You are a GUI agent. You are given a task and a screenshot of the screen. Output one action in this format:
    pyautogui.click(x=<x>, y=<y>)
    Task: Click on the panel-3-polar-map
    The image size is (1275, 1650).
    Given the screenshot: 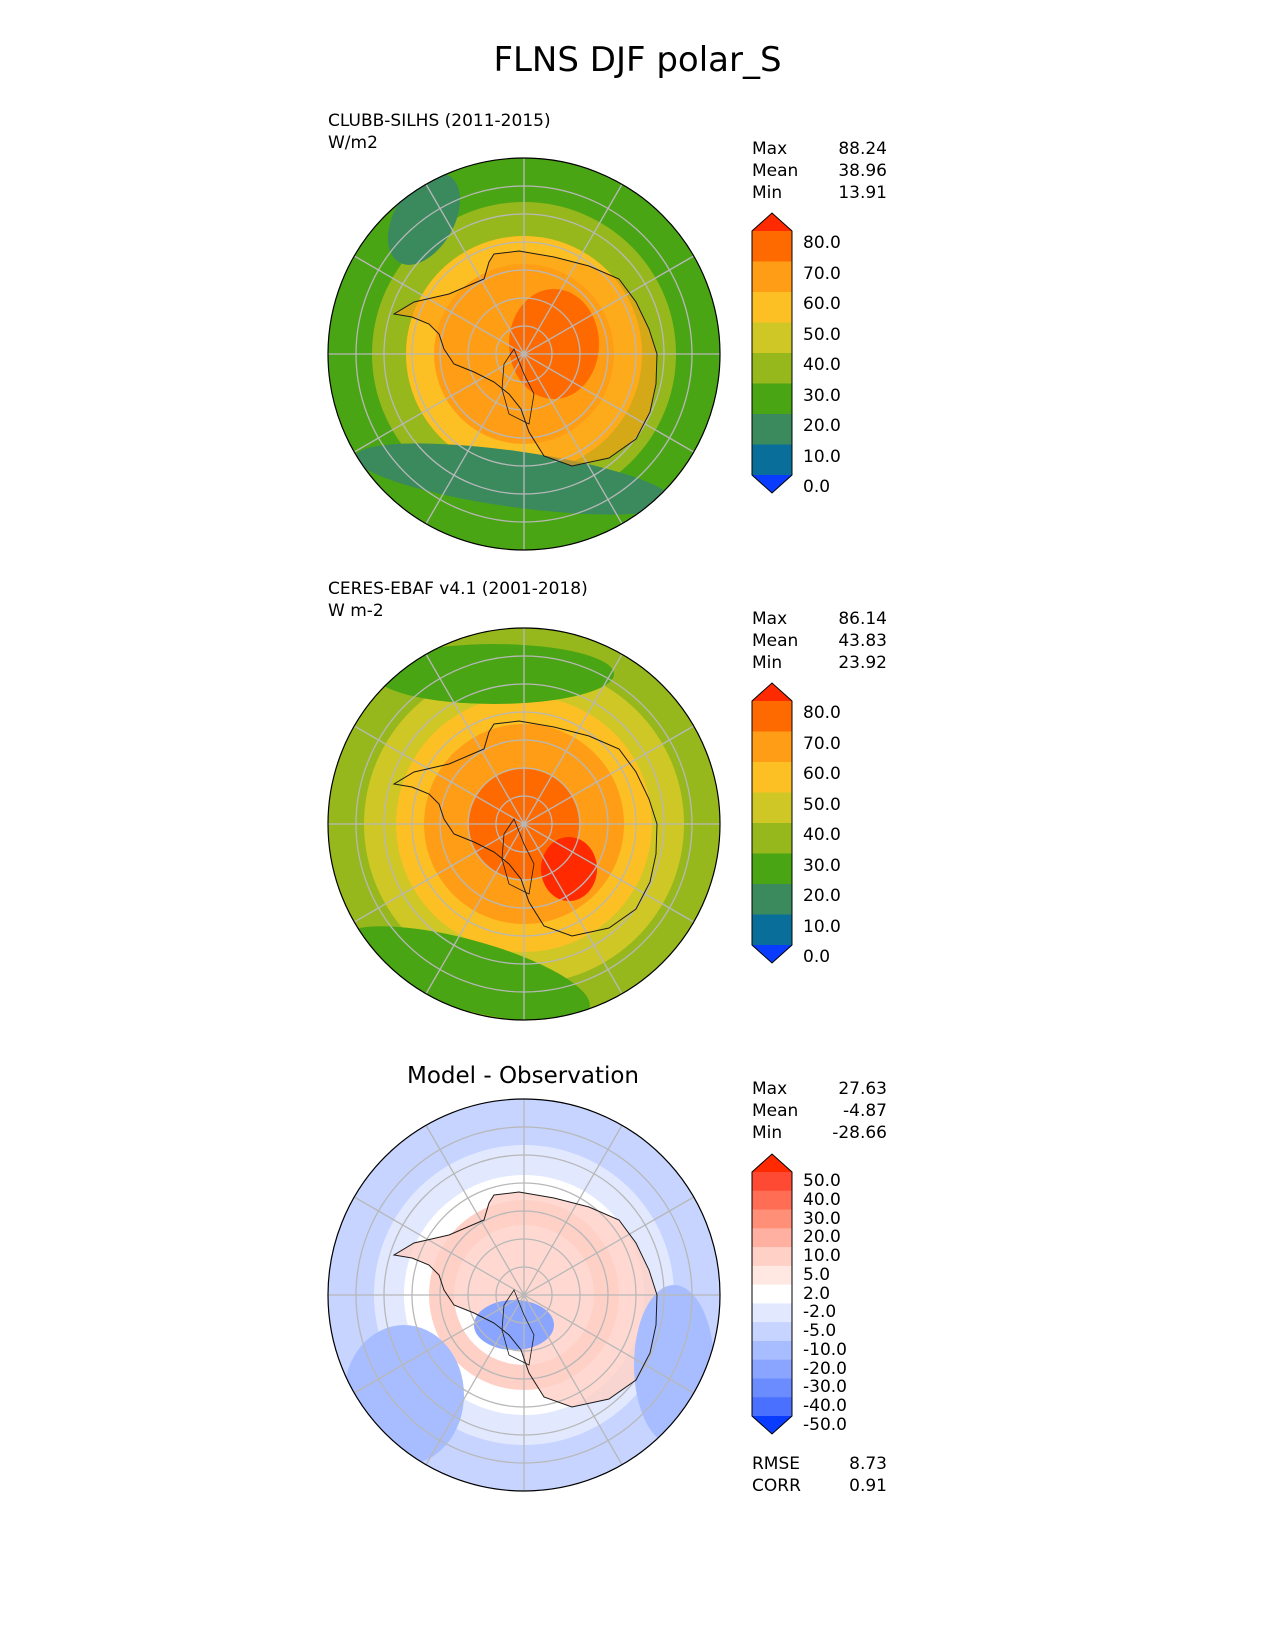 What is the action you would take?
    pyautogui.click(x=524, y=1295)
    